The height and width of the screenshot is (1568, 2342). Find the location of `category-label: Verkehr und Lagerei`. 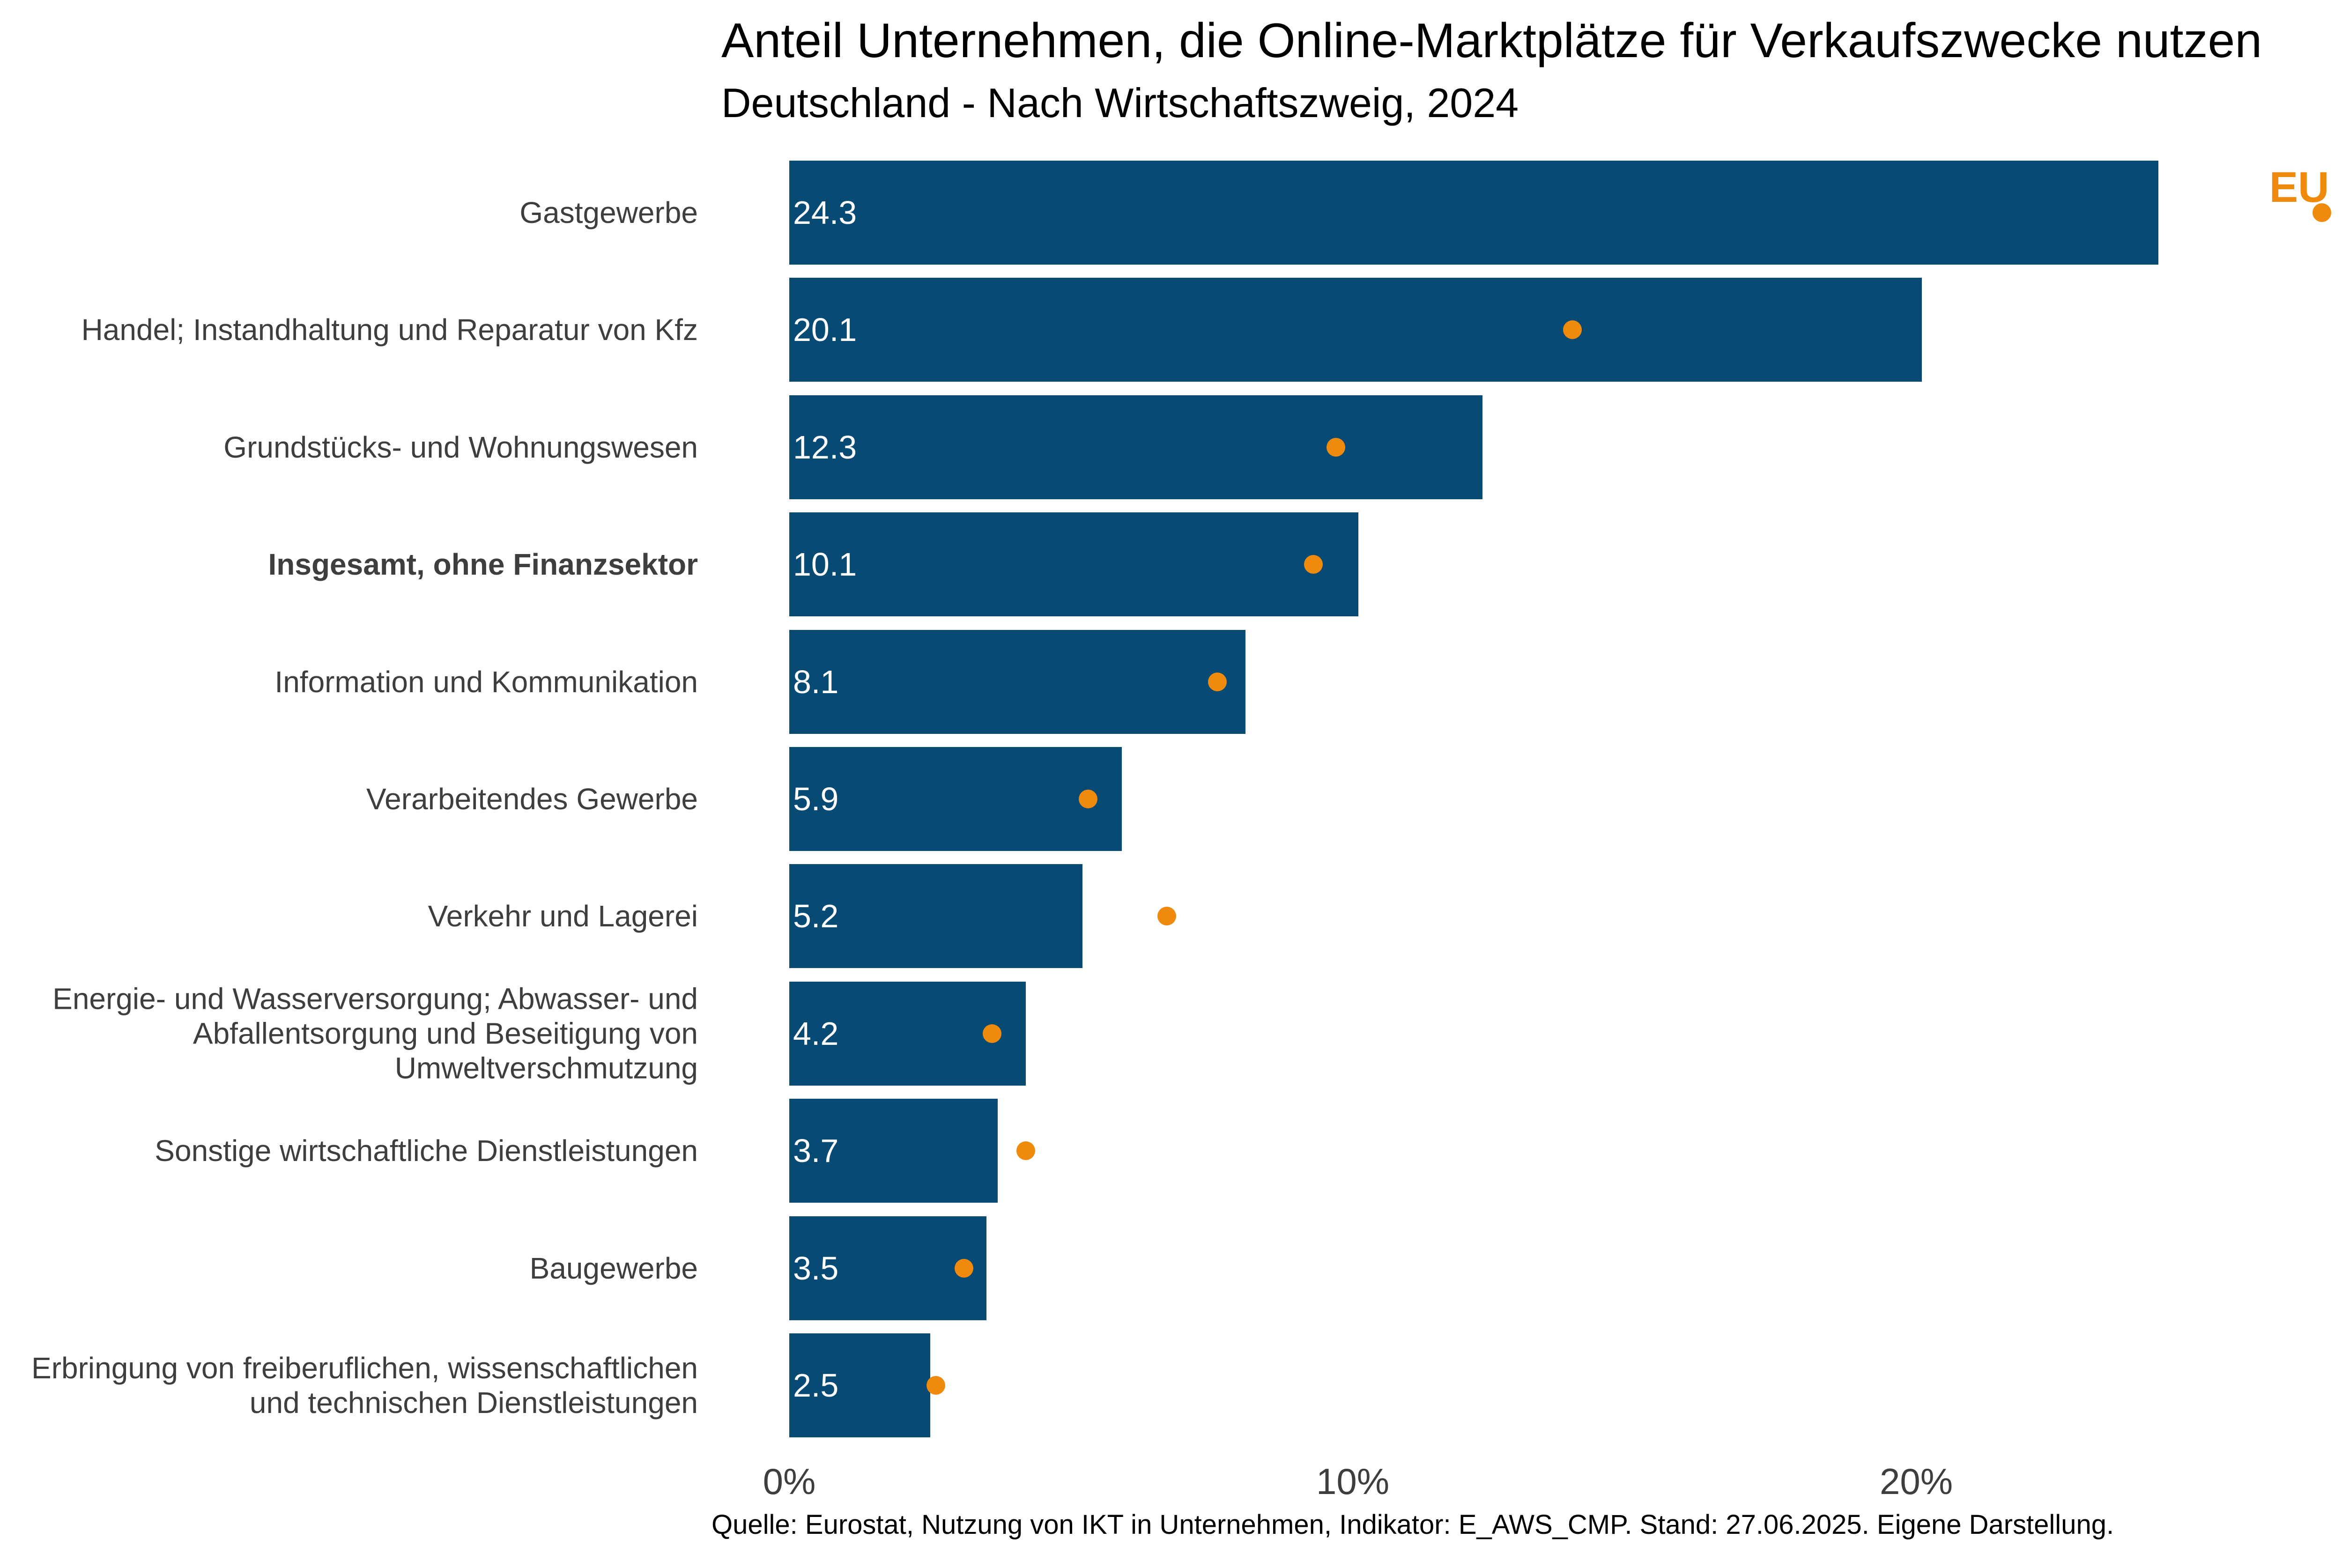

category-label: Verkehr und Lagerei is located at coordinates (563, 916).